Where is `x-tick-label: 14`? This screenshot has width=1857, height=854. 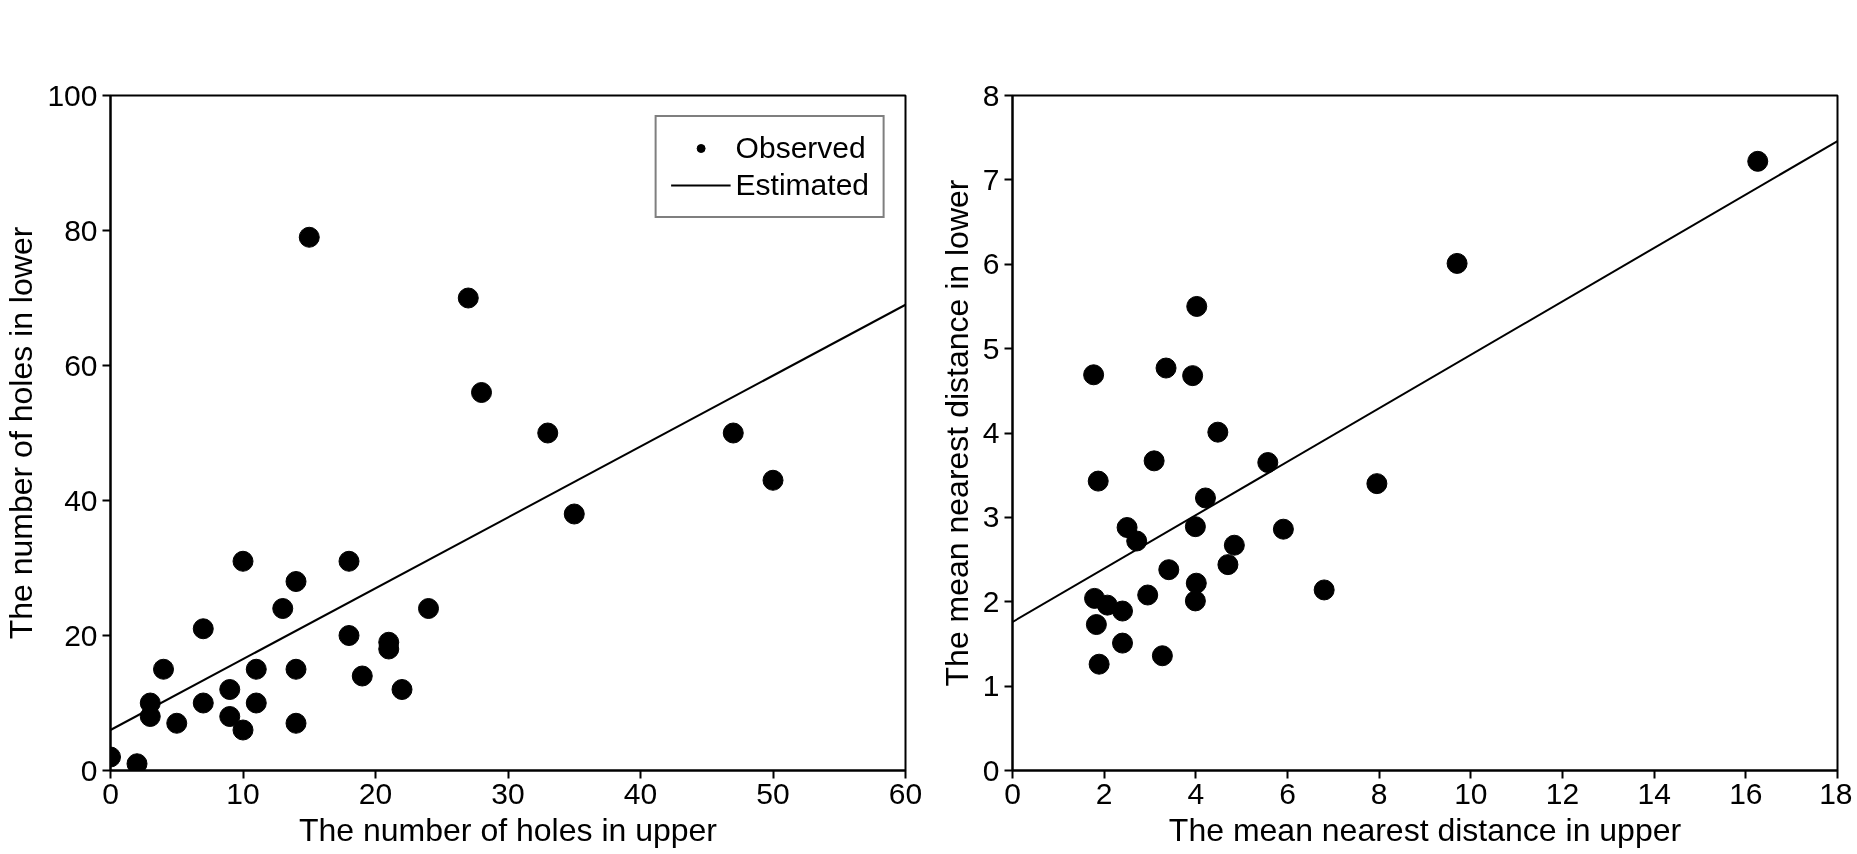
x-tick-label: 14 is located at coordinates (1654, 793).